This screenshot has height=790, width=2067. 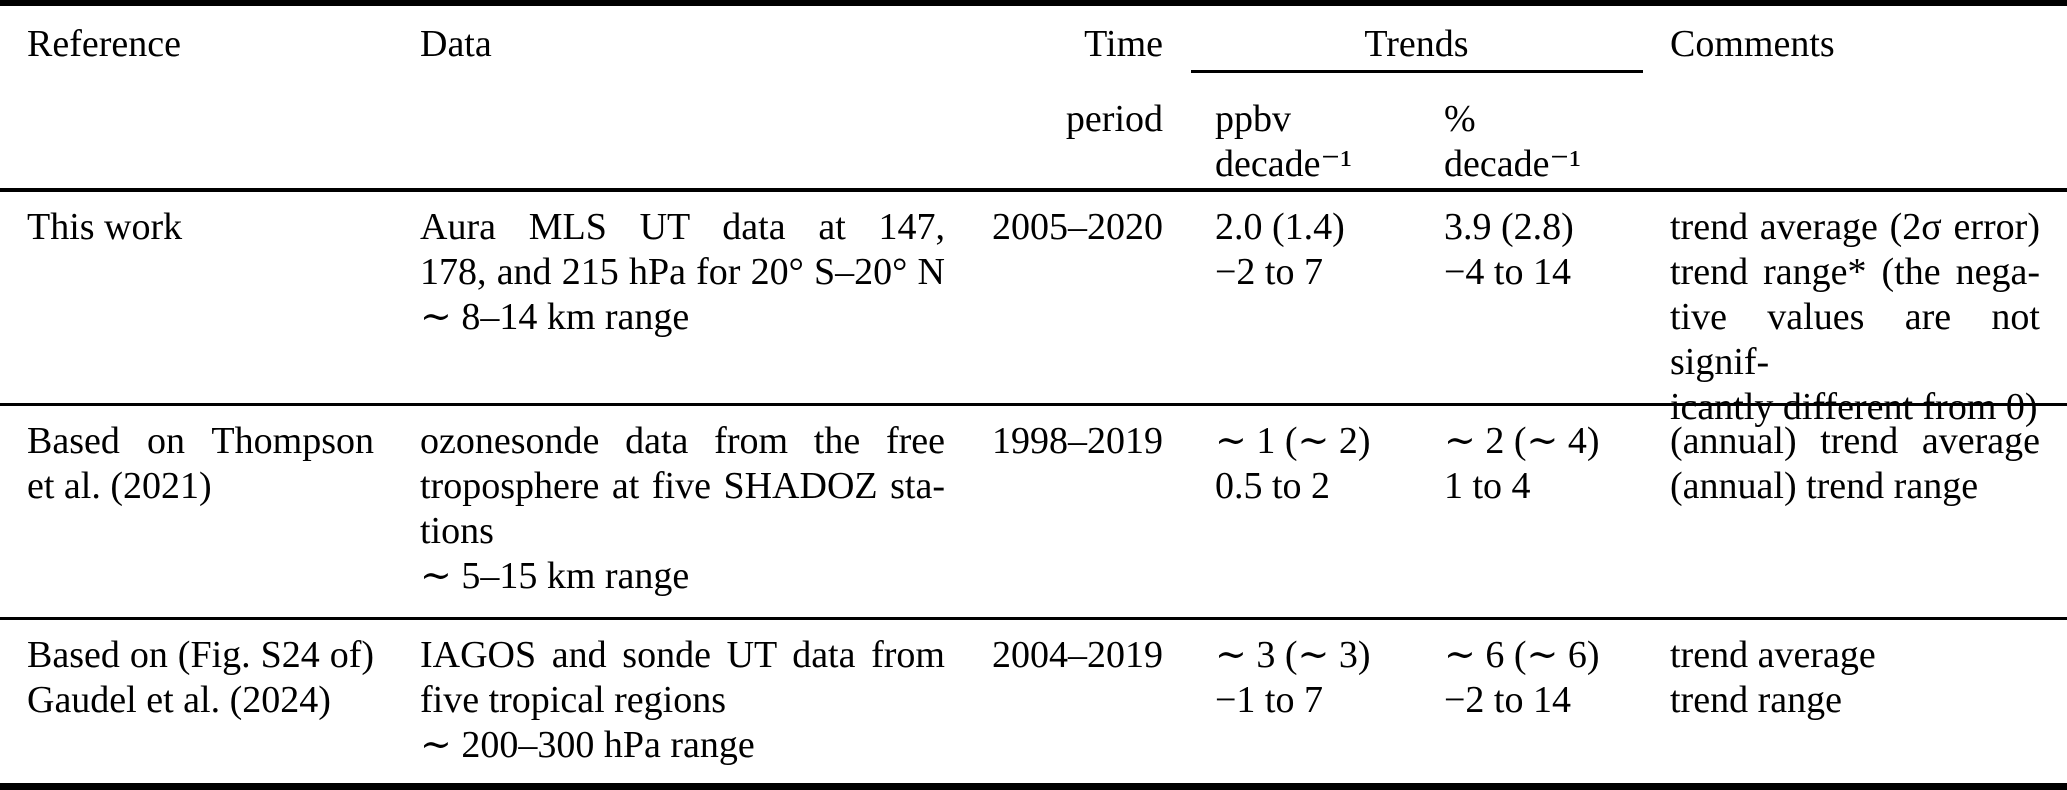 What do you see at coordinates (456, 44) in the screenshot?
I see `header-data: Data` at bounding box center [456, 44].